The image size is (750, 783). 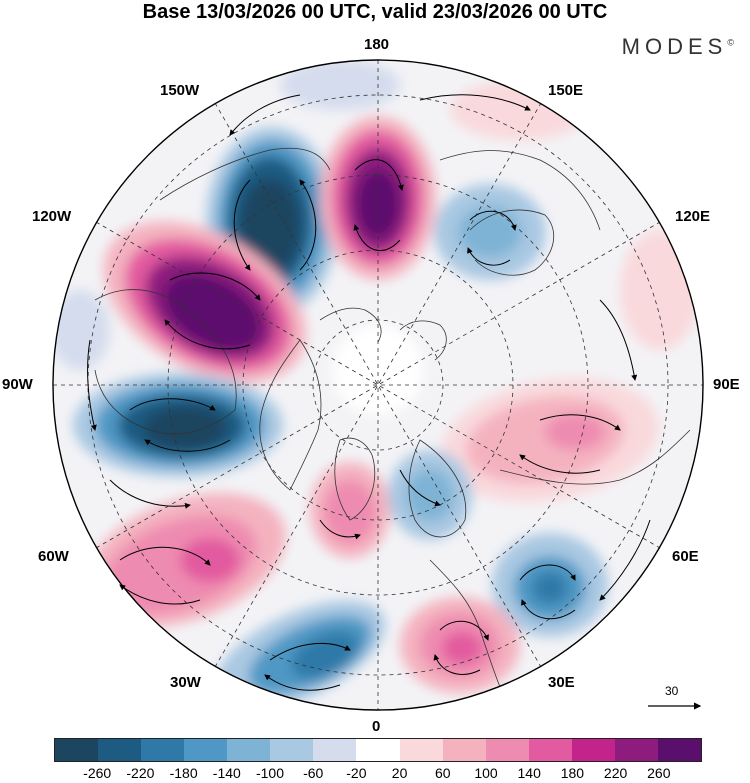 What do you see at coordinates (356, 773) in the screenshot?
I see `colorbar-tick-label: -20` at bounding box center [356, 773].